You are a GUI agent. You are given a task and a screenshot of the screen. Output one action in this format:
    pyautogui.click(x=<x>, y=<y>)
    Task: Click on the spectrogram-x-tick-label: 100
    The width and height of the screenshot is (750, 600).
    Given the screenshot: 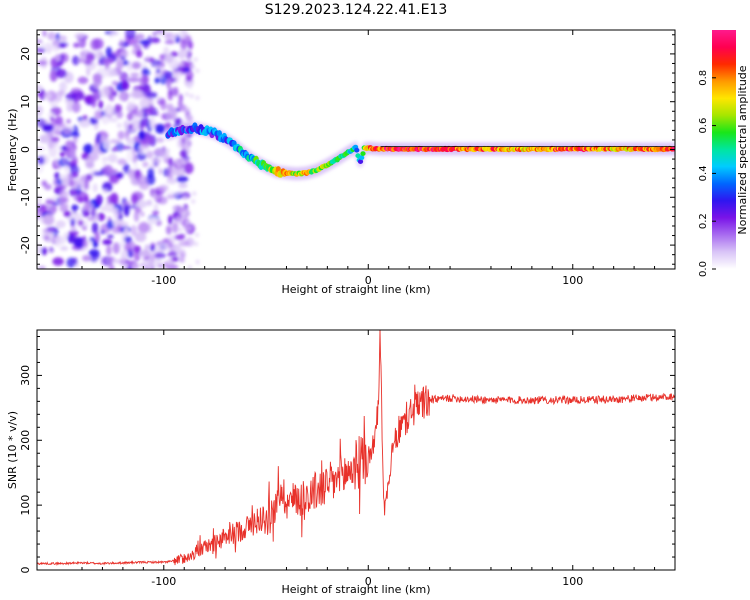 What is the action you would take?
    pyautogui.click(x=572, y=280)
    